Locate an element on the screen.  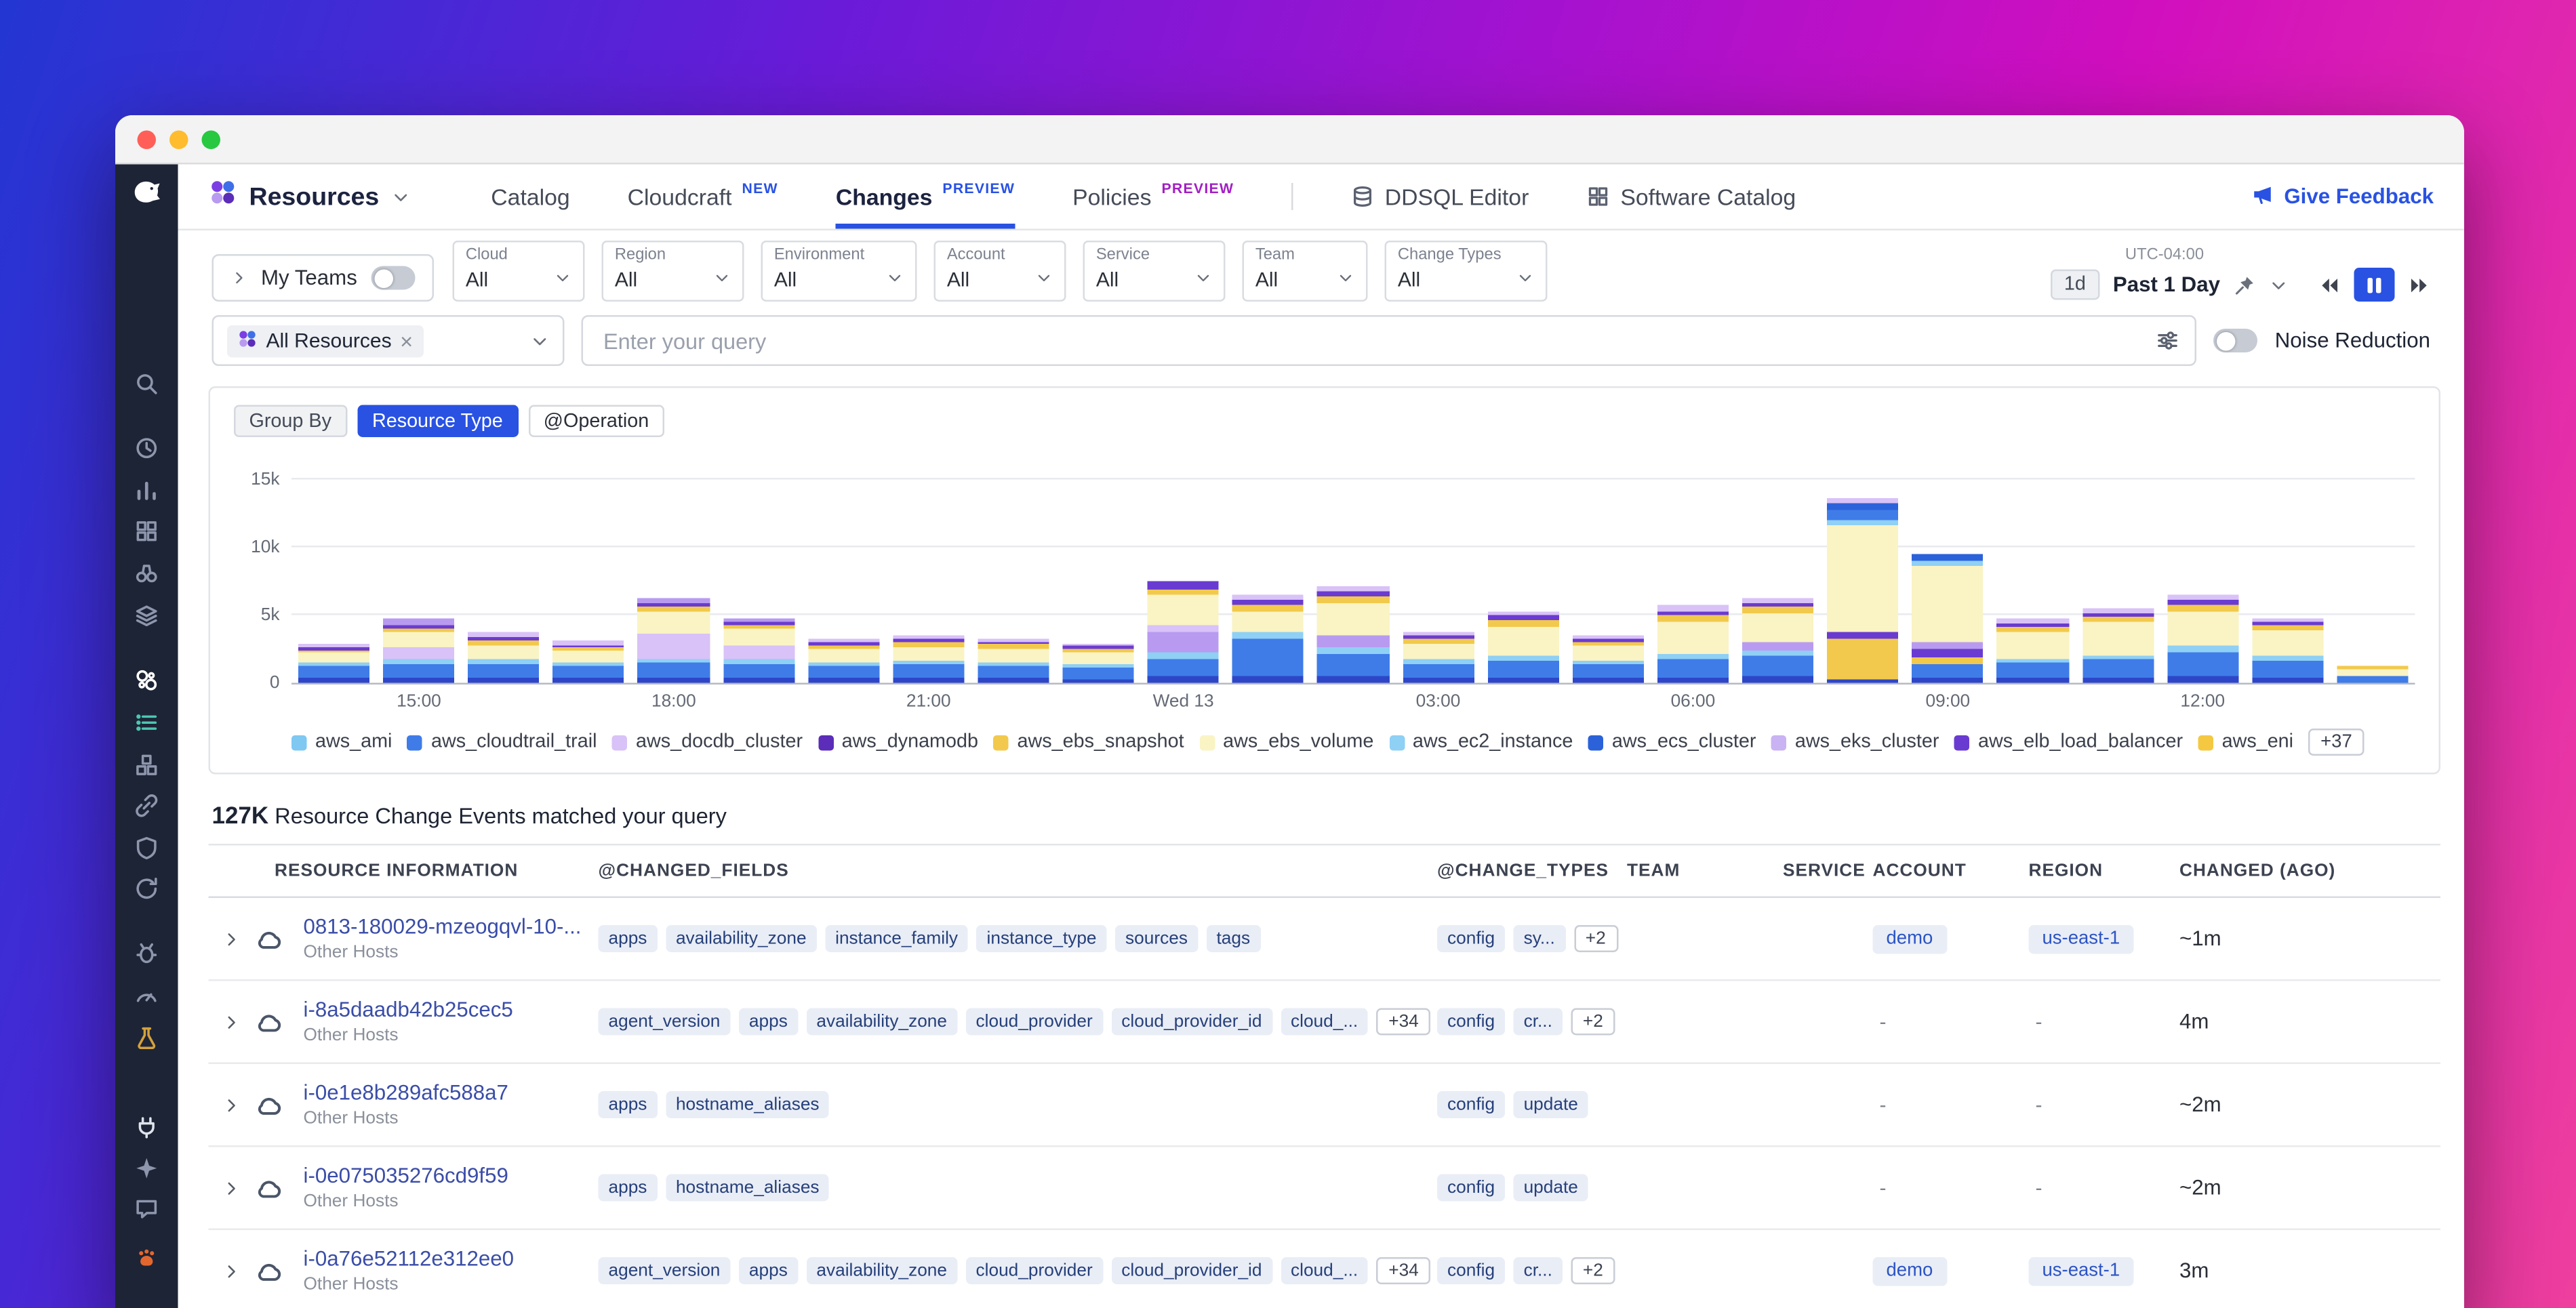
llm-observability-icon is located at coordinates (146, 1036).